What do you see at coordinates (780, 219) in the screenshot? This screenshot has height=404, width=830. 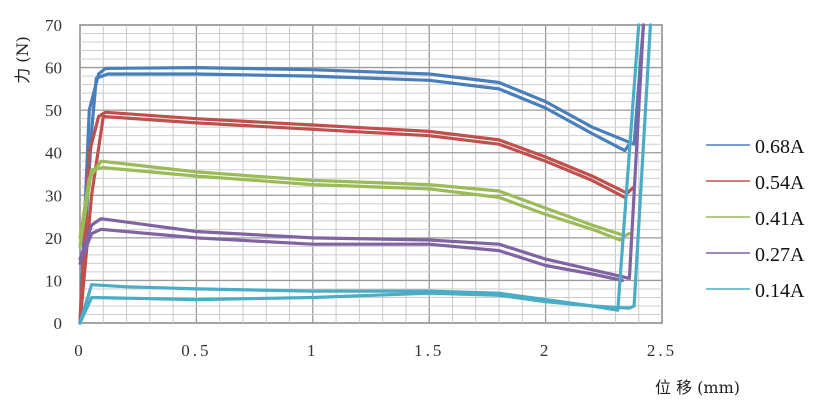 I see `legend-label: 0.41A` at bounding box center [780, 219].